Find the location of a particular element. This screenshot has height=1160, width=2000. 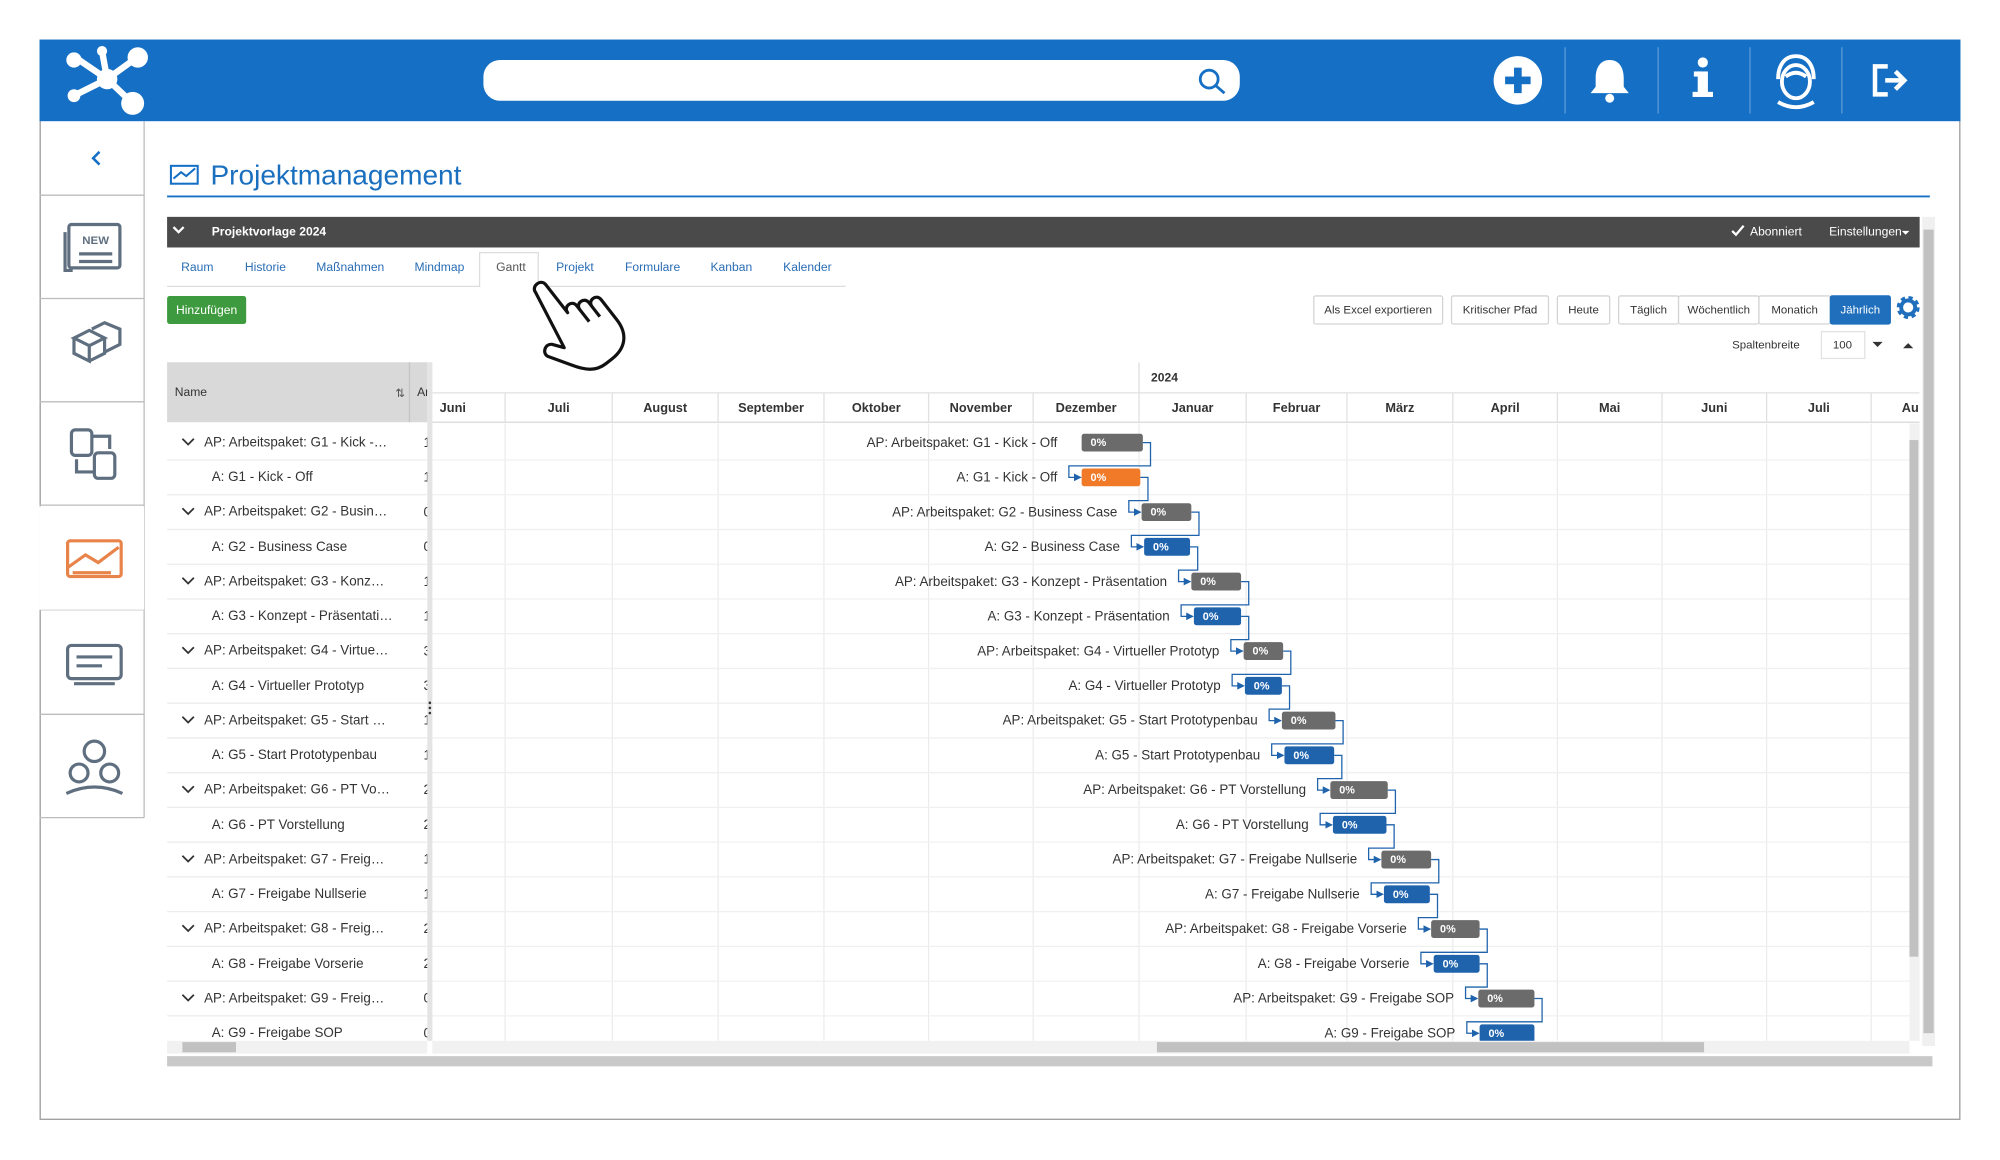

row-name: A: G2 - Business Case is located at coordinates (279, 547).